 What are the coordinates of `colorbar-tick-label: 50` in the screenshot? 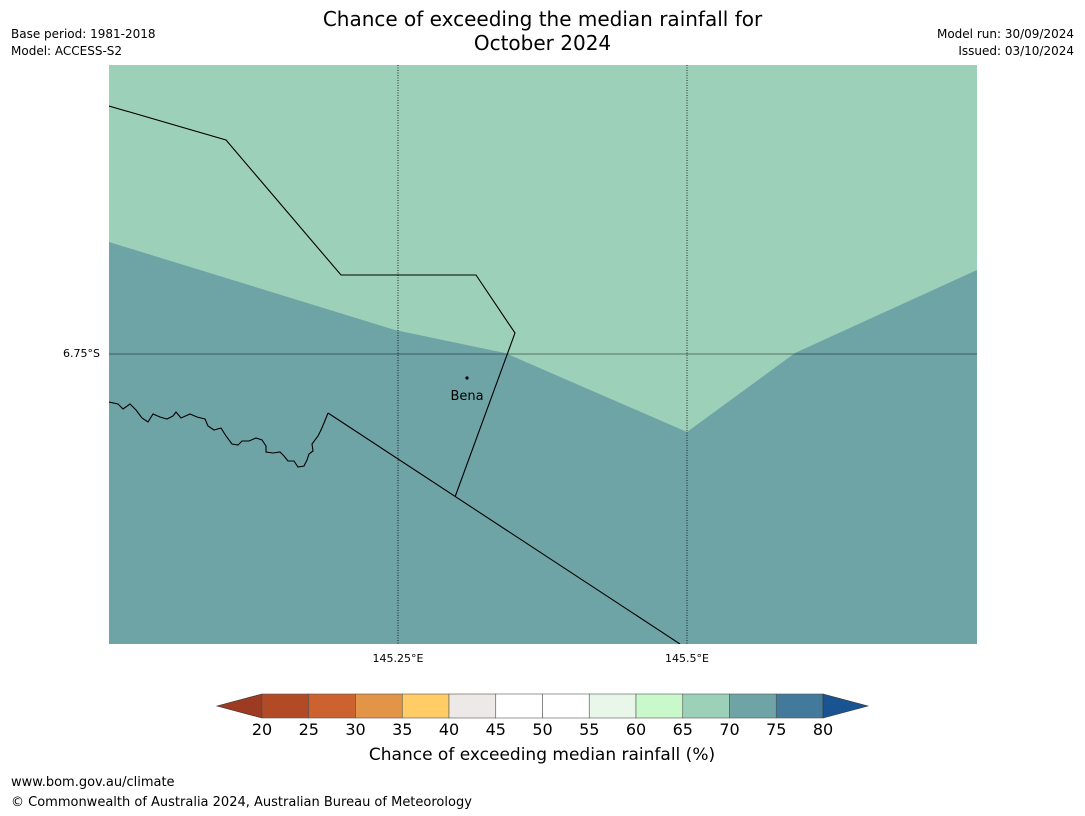 It's located at (542, 729).